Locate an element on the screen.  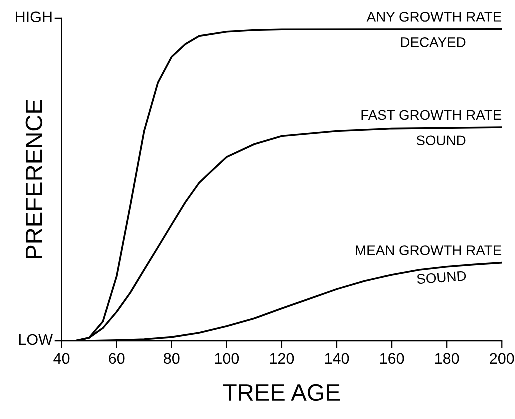
x-tick-label: 100 is located at coordinates (227, 358).